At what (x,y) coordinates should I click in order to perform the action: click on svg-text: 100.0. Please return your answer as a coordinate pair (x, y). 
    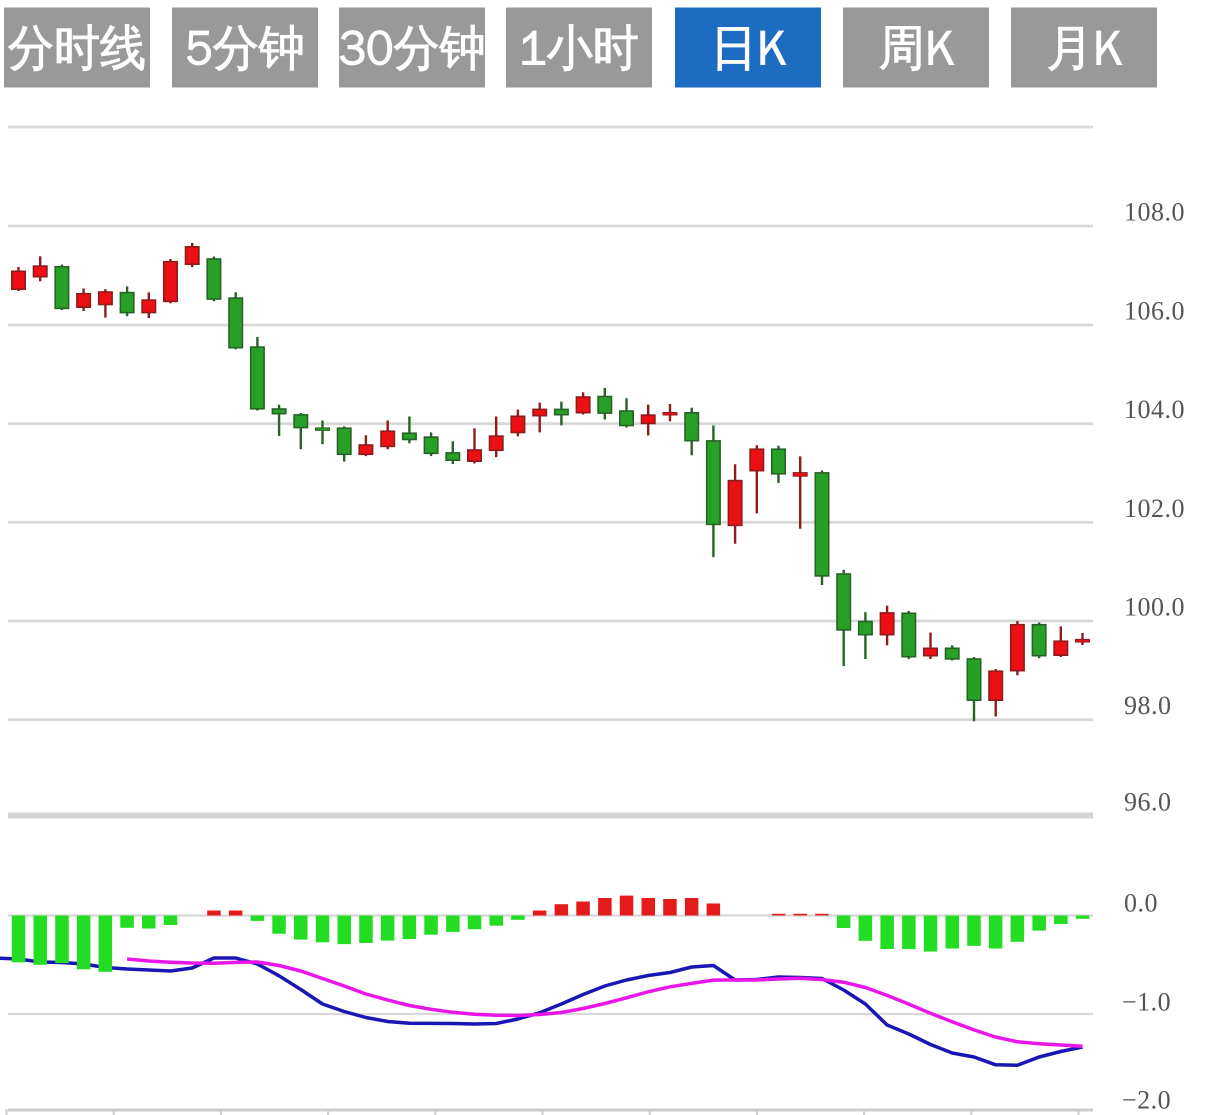
    Looking at the image, I should click on (1154, 607).